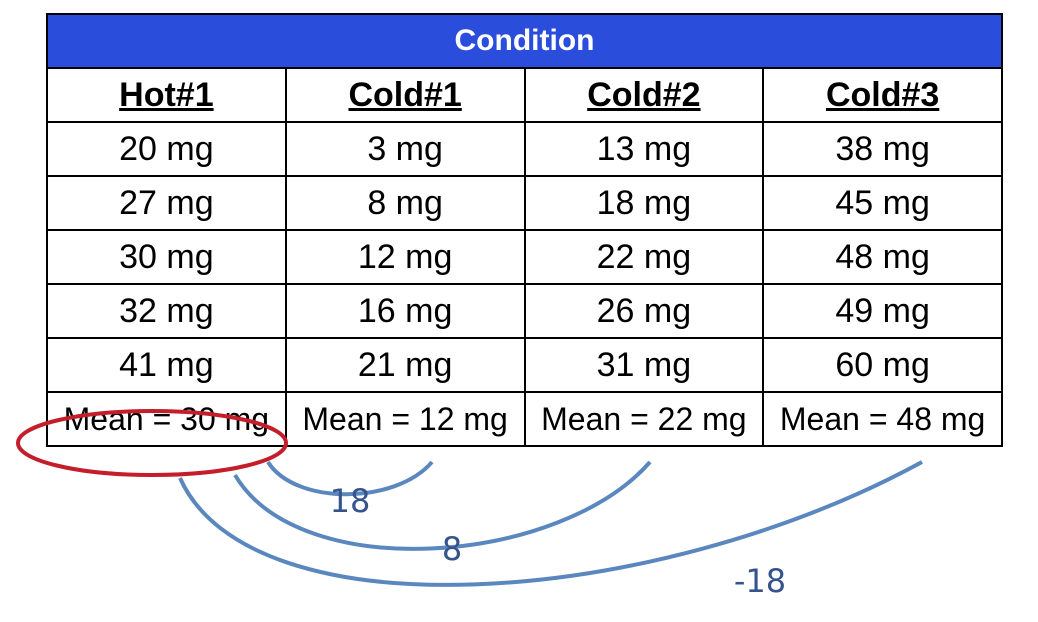  I want to click on table-cell: 48 mg, so click(882, 257).